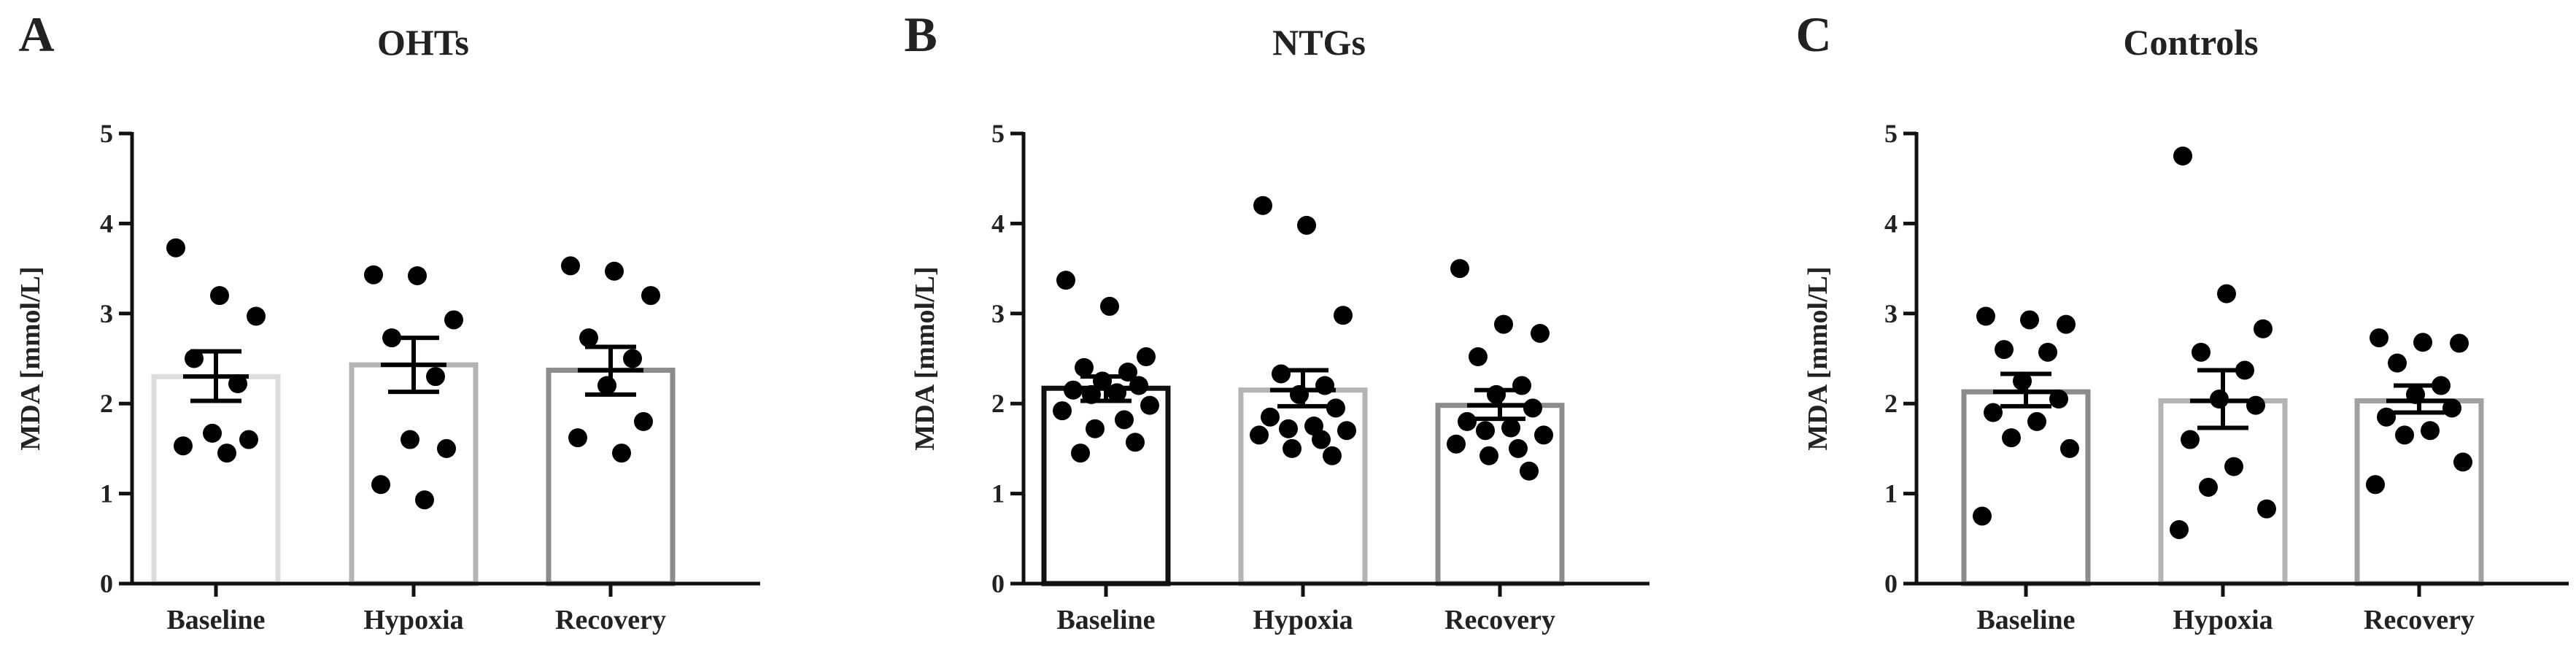  Describe the element at coordinates (423, 42) in the screenshot. I see `chart-title: OHTs` at that location.